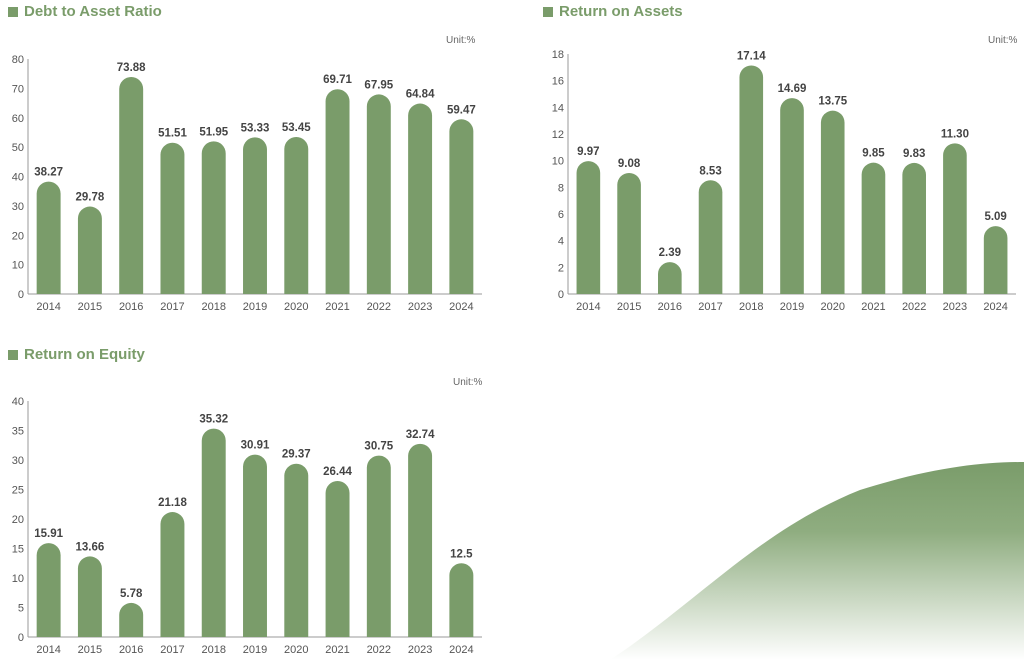 The width and height of the screenshot is (1024, 660). I want to click on return-on-equity-title: Return on Equity, so click(84, 354).